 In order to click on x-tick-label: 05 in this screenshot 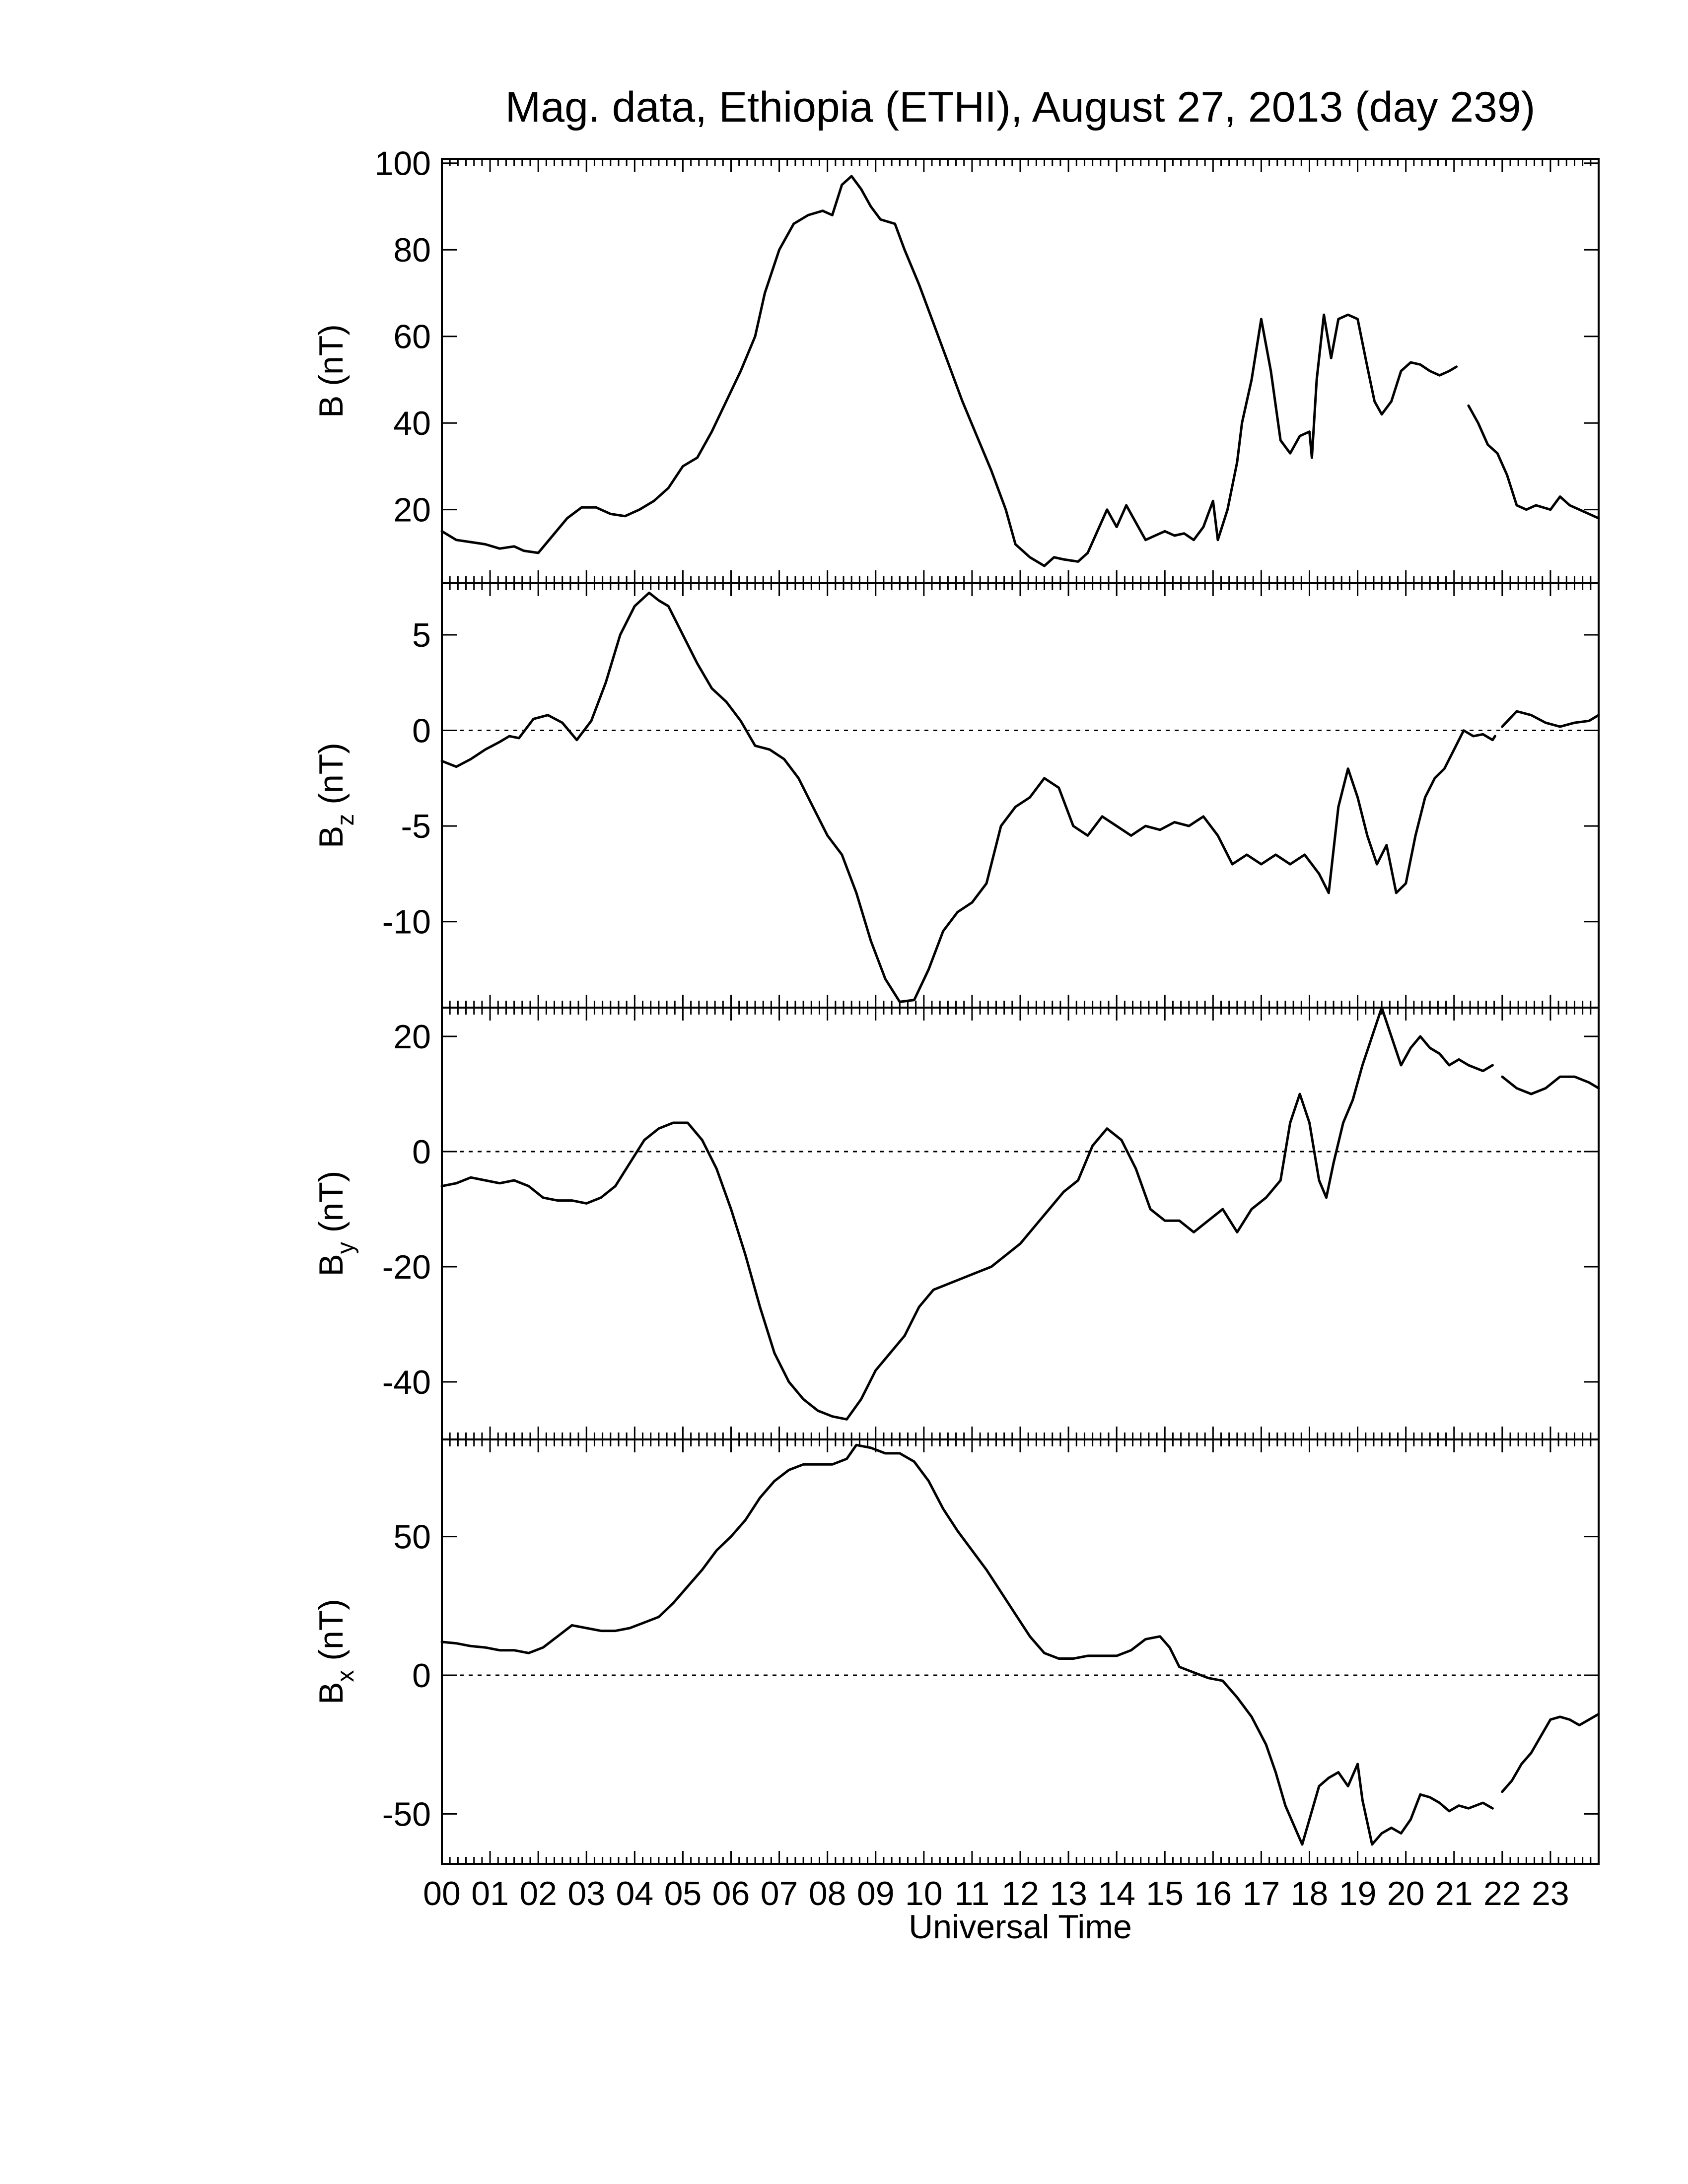, I will do `click(683, 1893)`.